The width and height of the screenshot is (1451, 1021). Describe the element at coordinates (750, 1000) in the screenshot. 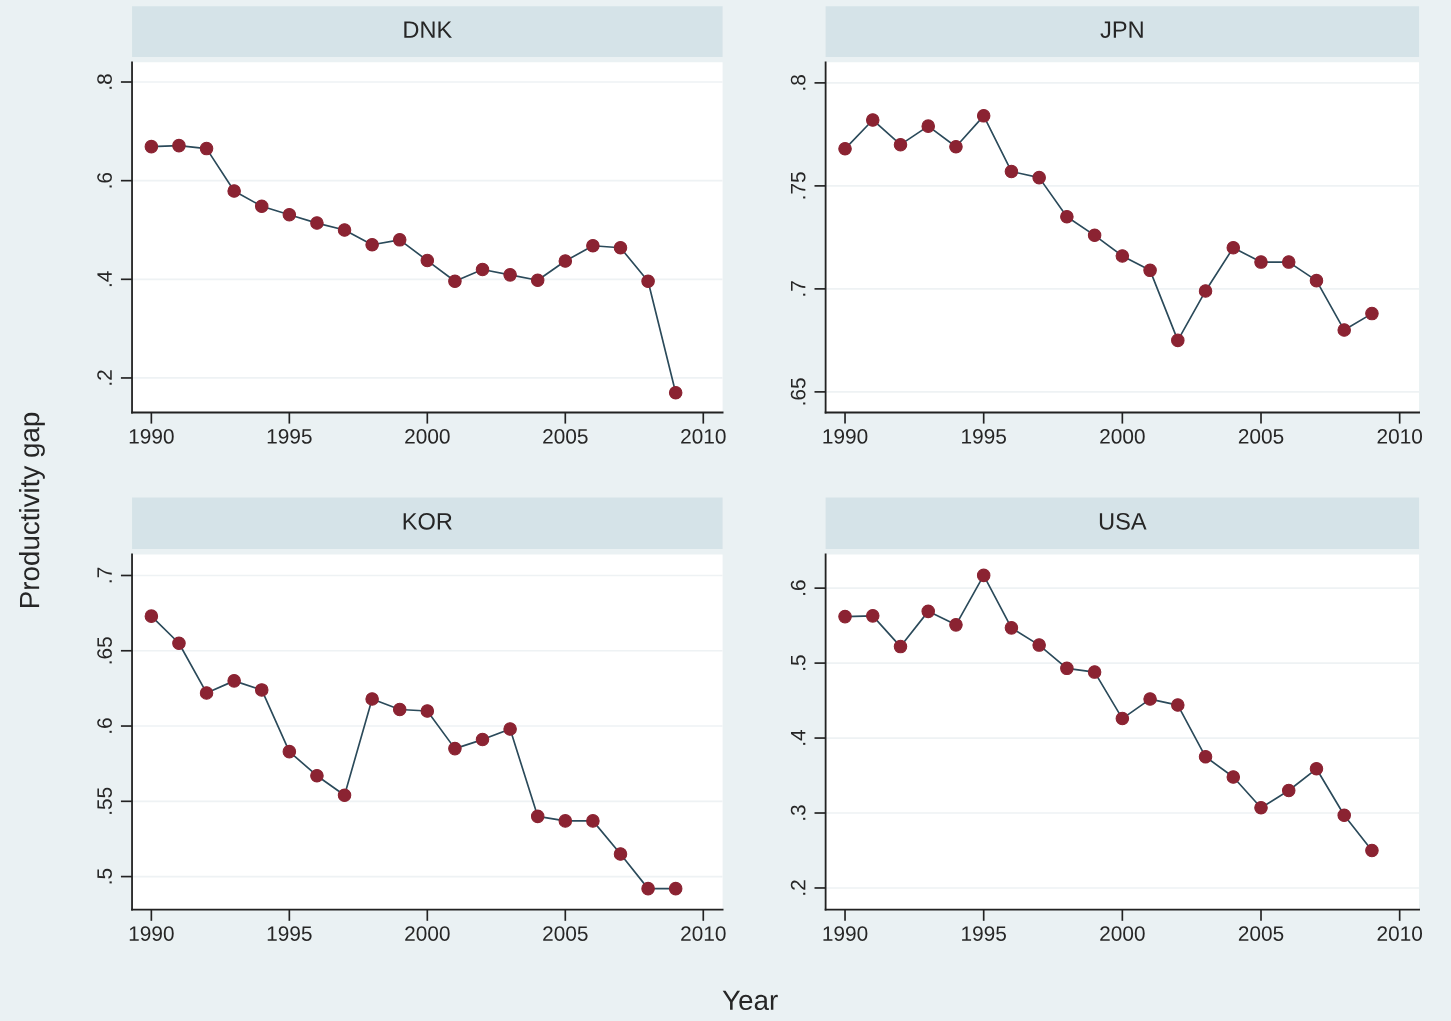

I see `x-axis-title: Year` at that location.